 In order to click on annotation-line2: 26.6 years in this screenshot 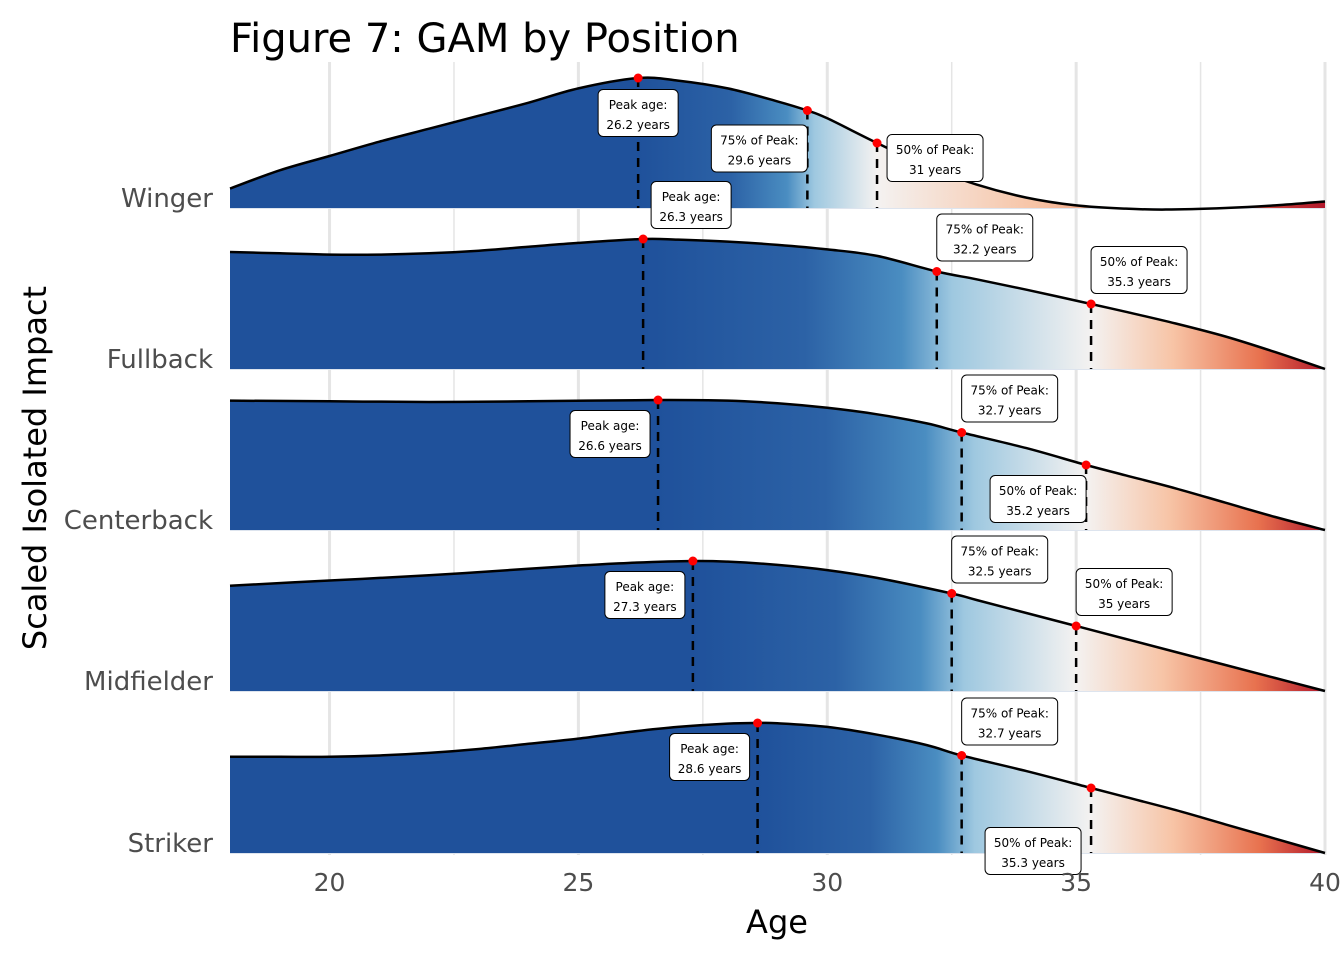, I will do `click(610, 446)`.